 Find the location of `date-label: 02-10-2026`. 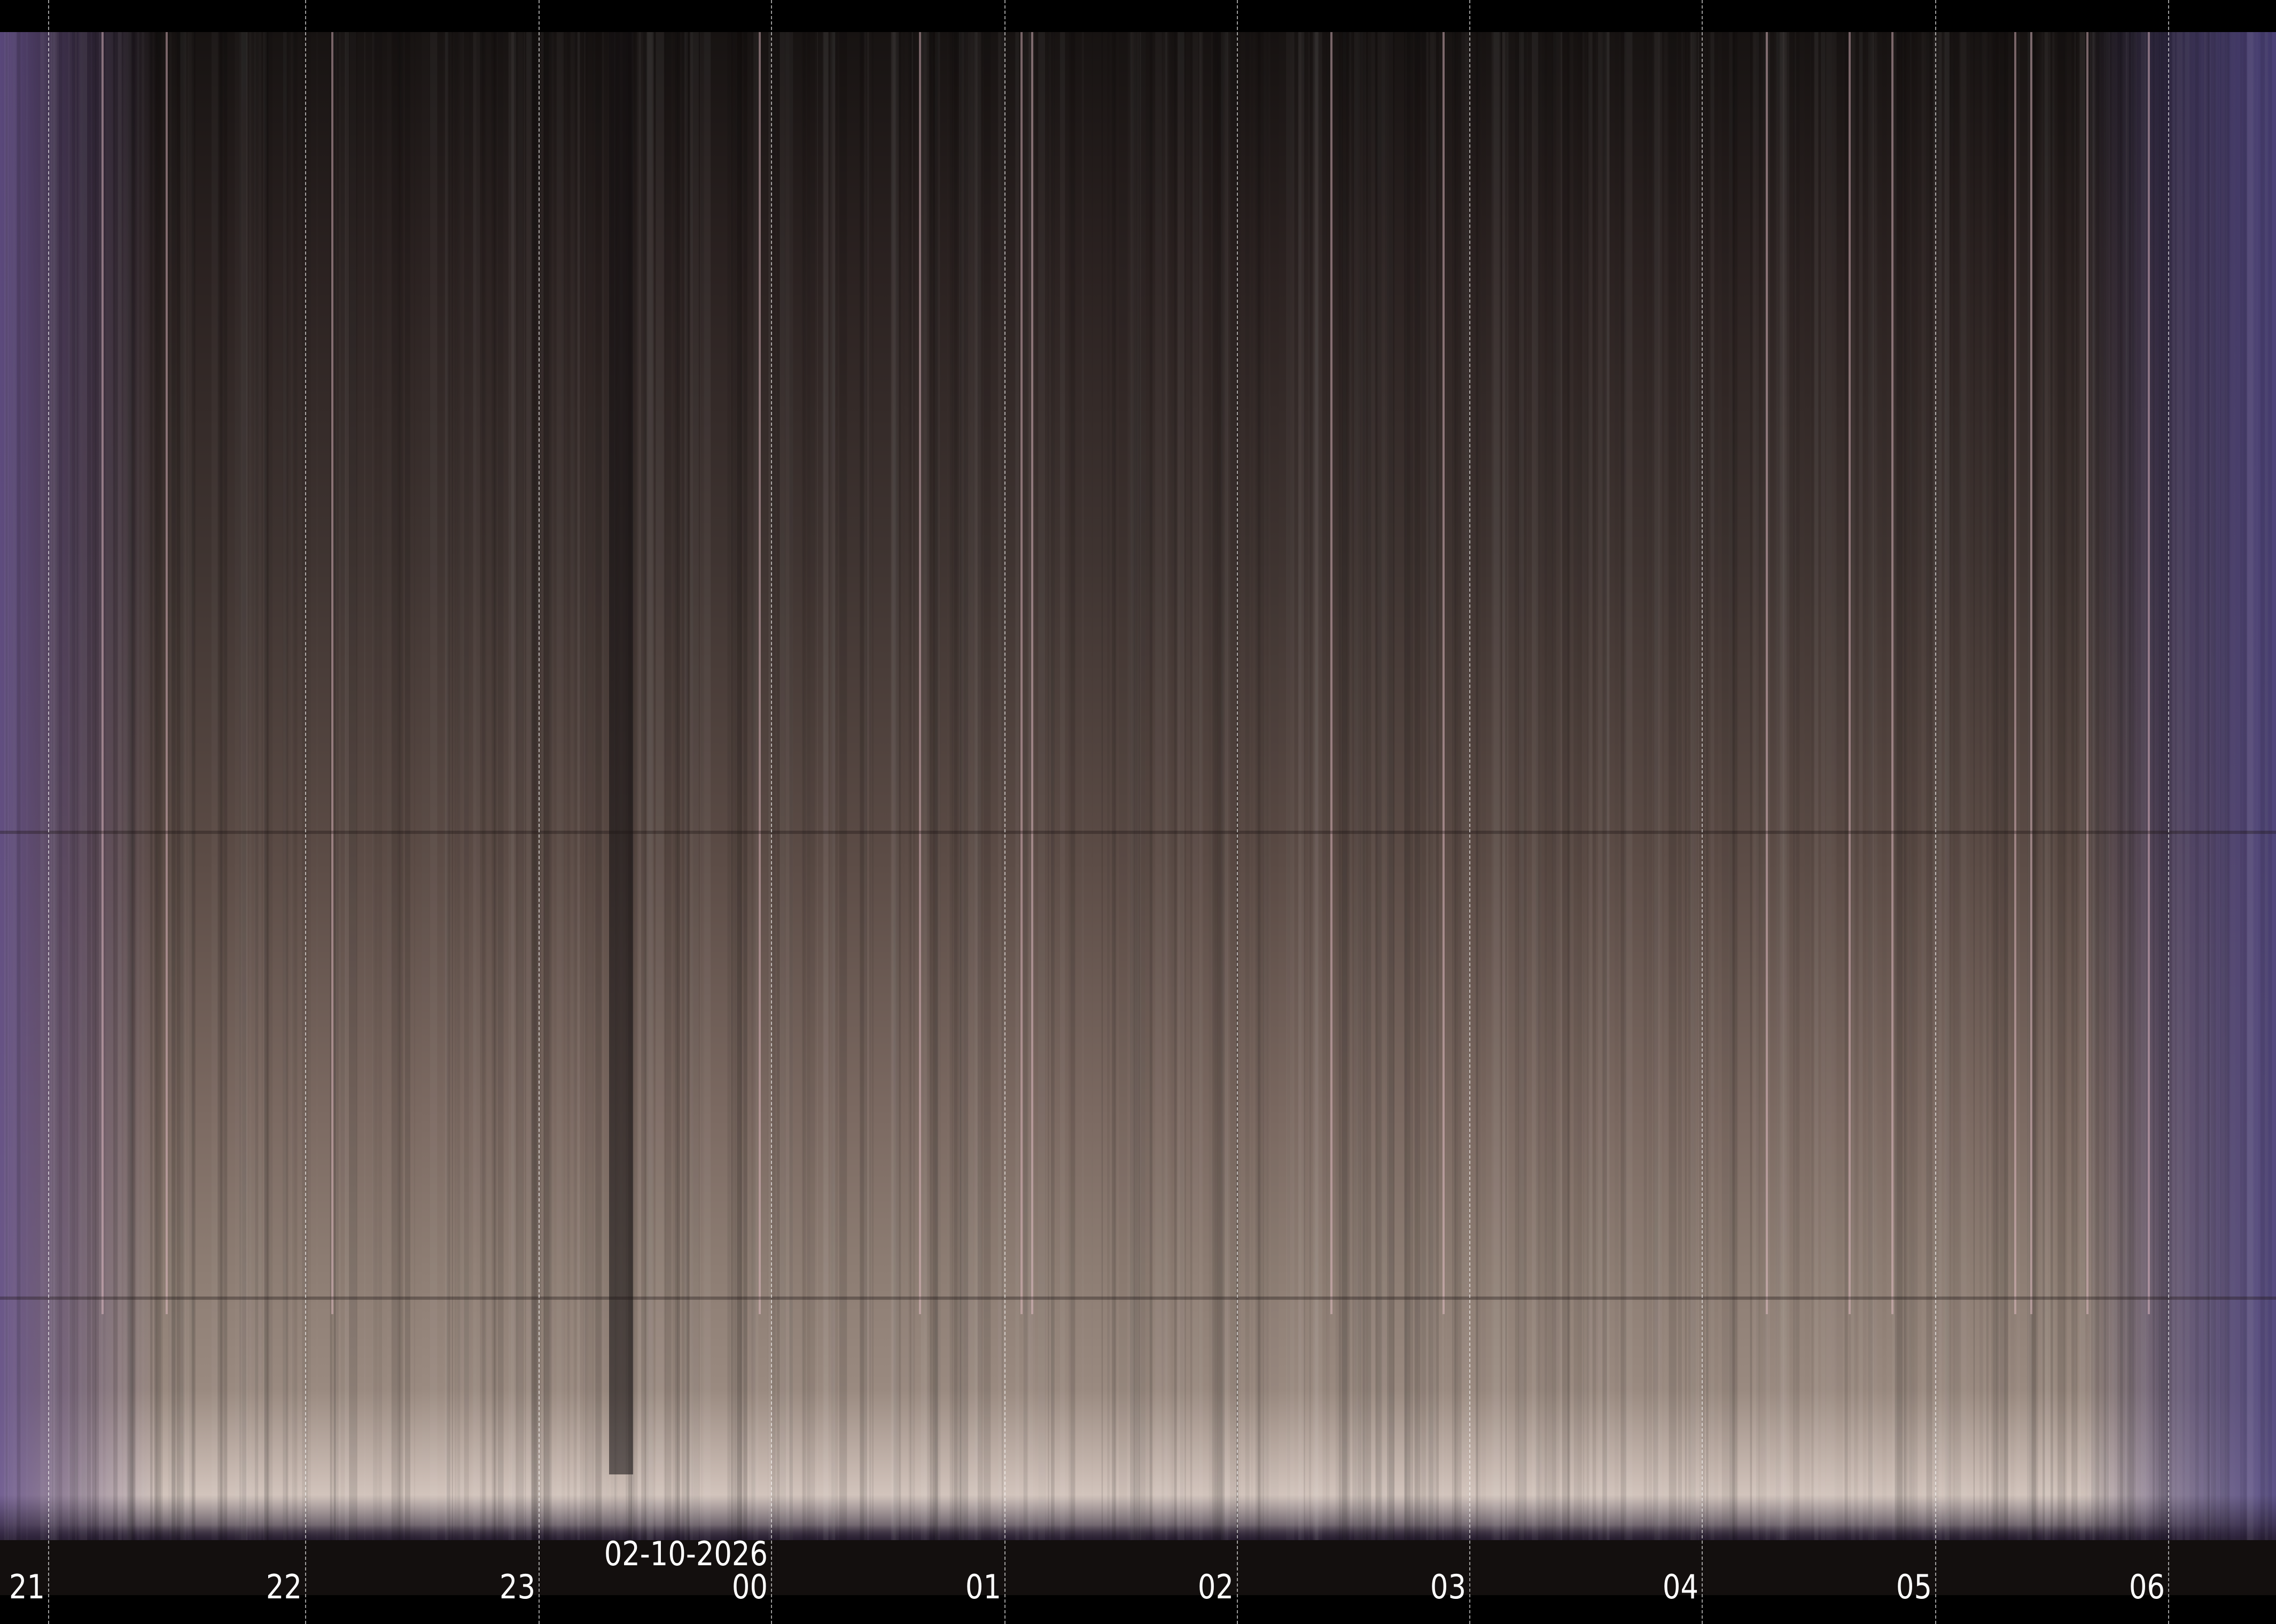

date-label: 02-10-2026 is located at coordinates (686, 1553).